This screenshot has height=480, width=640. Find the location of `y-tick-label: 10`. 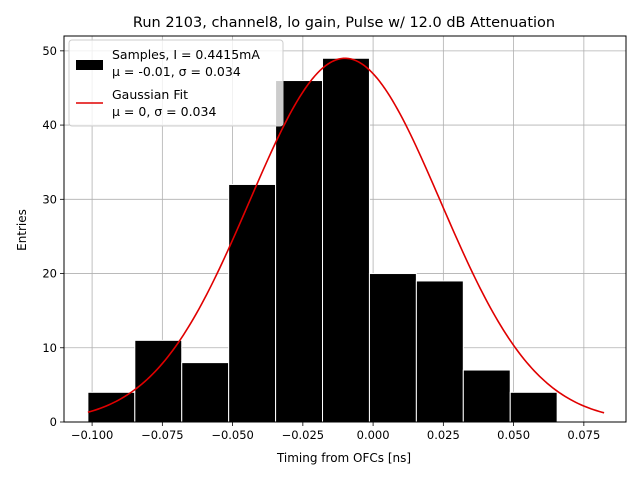

y-tick-label: 10 is located at coordinates (49, 348).